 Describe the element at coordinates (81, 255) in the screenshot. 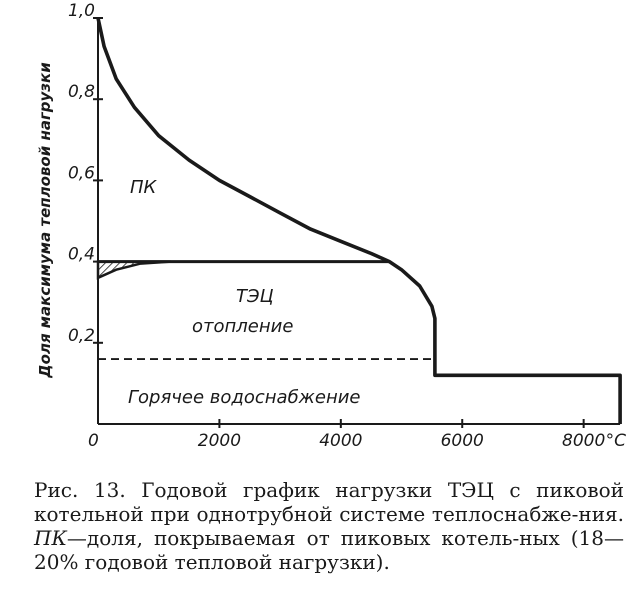

I see `y-tick-label: 0,4` at that location.